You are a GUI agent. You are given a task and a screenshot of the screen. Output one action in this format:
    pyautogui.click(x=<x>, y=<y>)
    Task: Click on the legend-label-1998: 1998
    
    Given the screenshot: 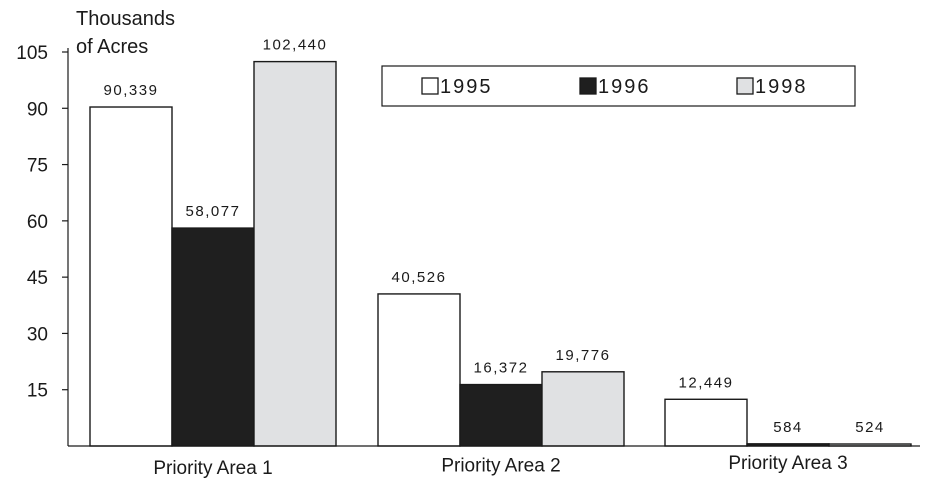 What is the action you would take?
    pyautogui.click(x=781, y=87)
    